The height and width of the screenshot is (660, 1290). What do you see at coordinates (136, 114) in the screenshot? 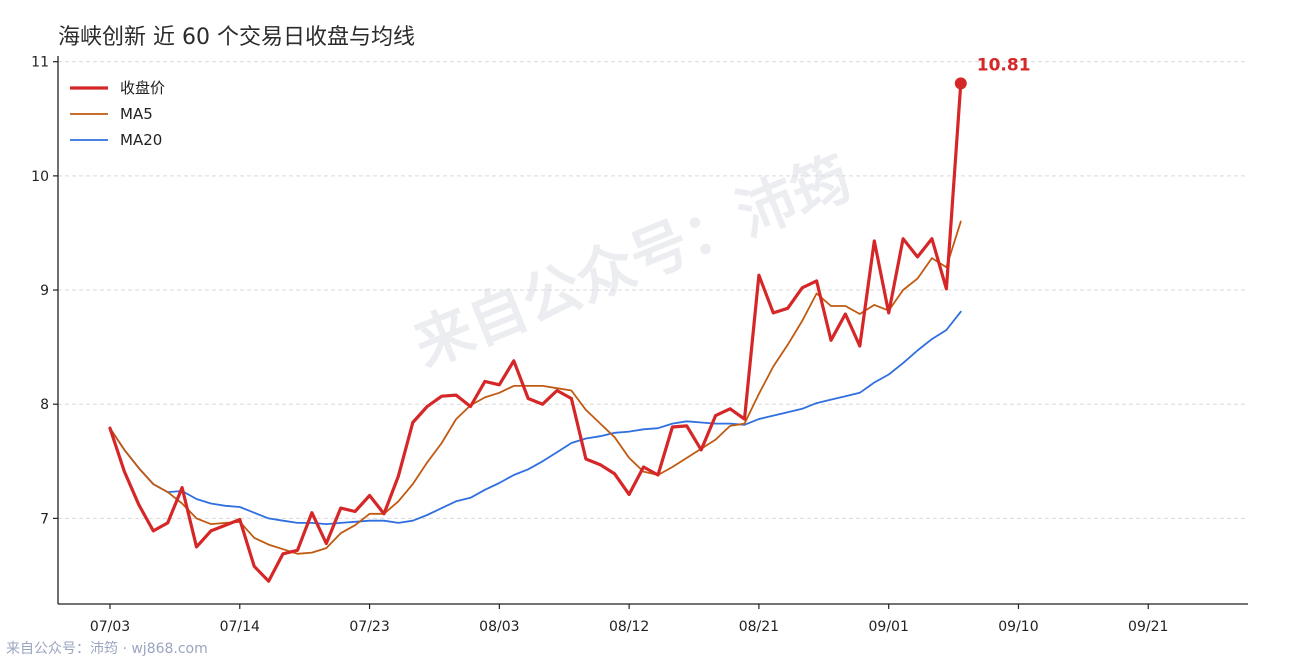
I see `legend-label: MA5` at bounding box center [136, 114].